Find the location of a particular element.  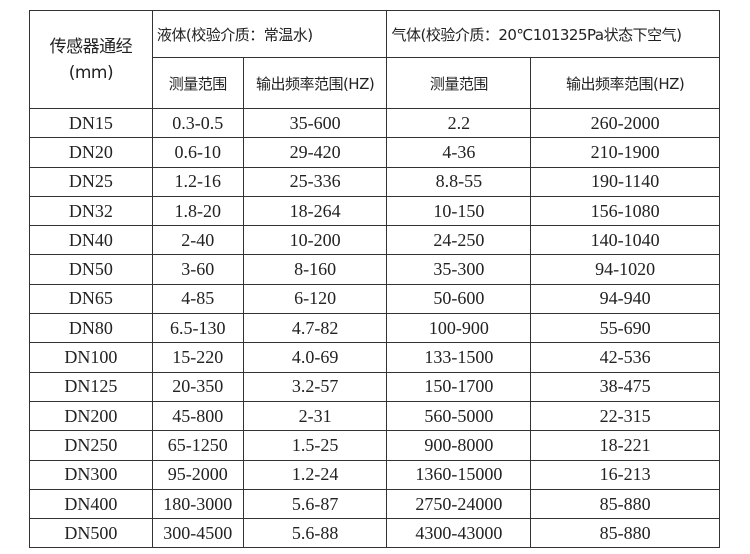

gas-freq-cell: 18-221 is located at coordinates (625, 445).